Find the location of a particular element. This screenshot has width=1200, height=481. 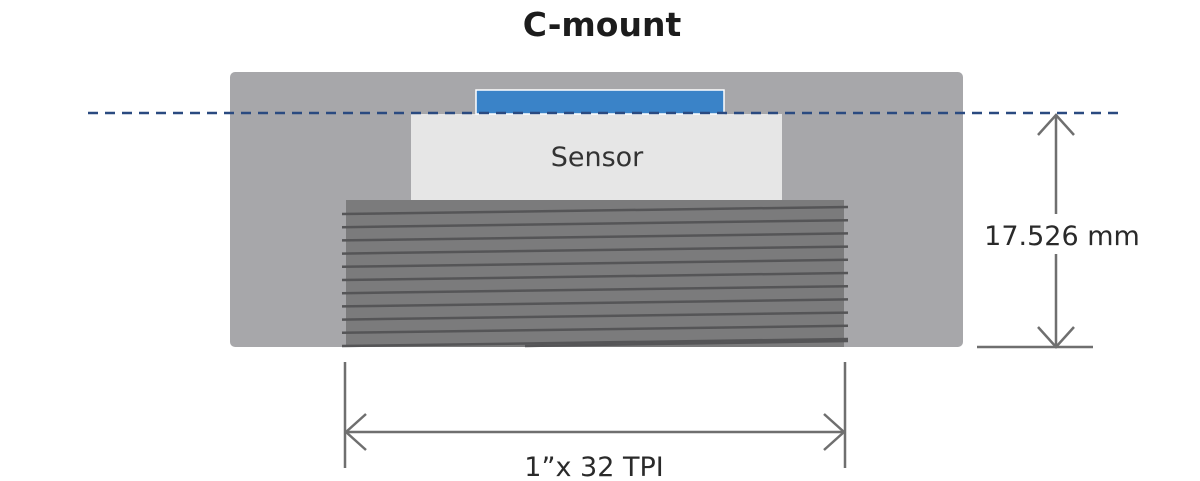

thread-spec-label: 1”x 32 TPI is located at coordinates (593, 466).